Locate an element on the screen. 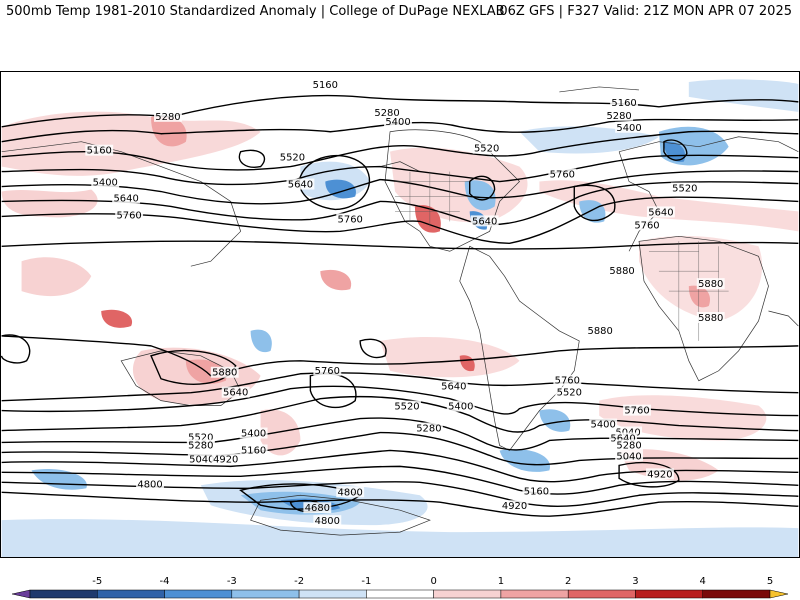 The width and height of the screenshot is (800, 600). colorbar-label: -4 is located at coordinates (165, 581).